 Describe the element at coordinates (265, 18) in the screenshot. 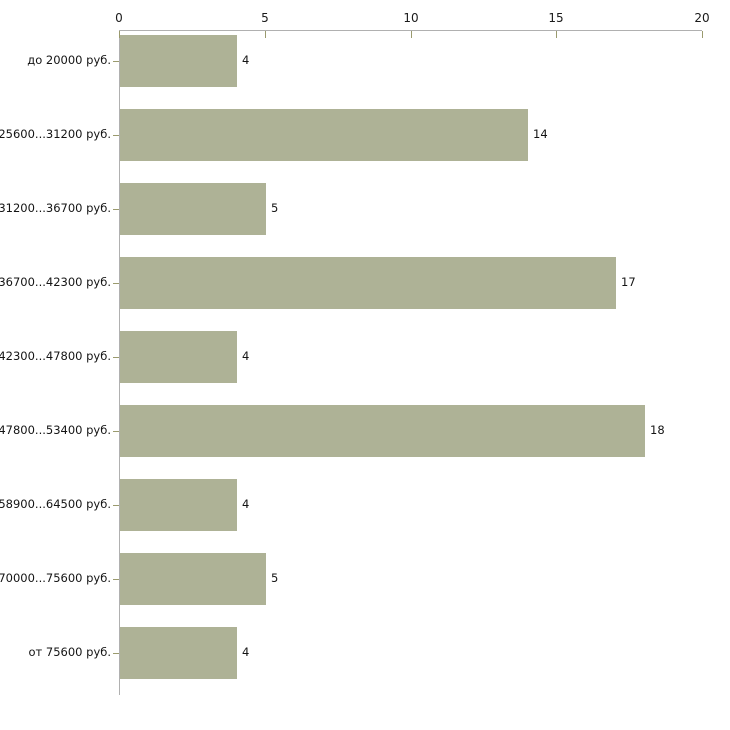

I see `x-axis-tick-label: 5` at that location.